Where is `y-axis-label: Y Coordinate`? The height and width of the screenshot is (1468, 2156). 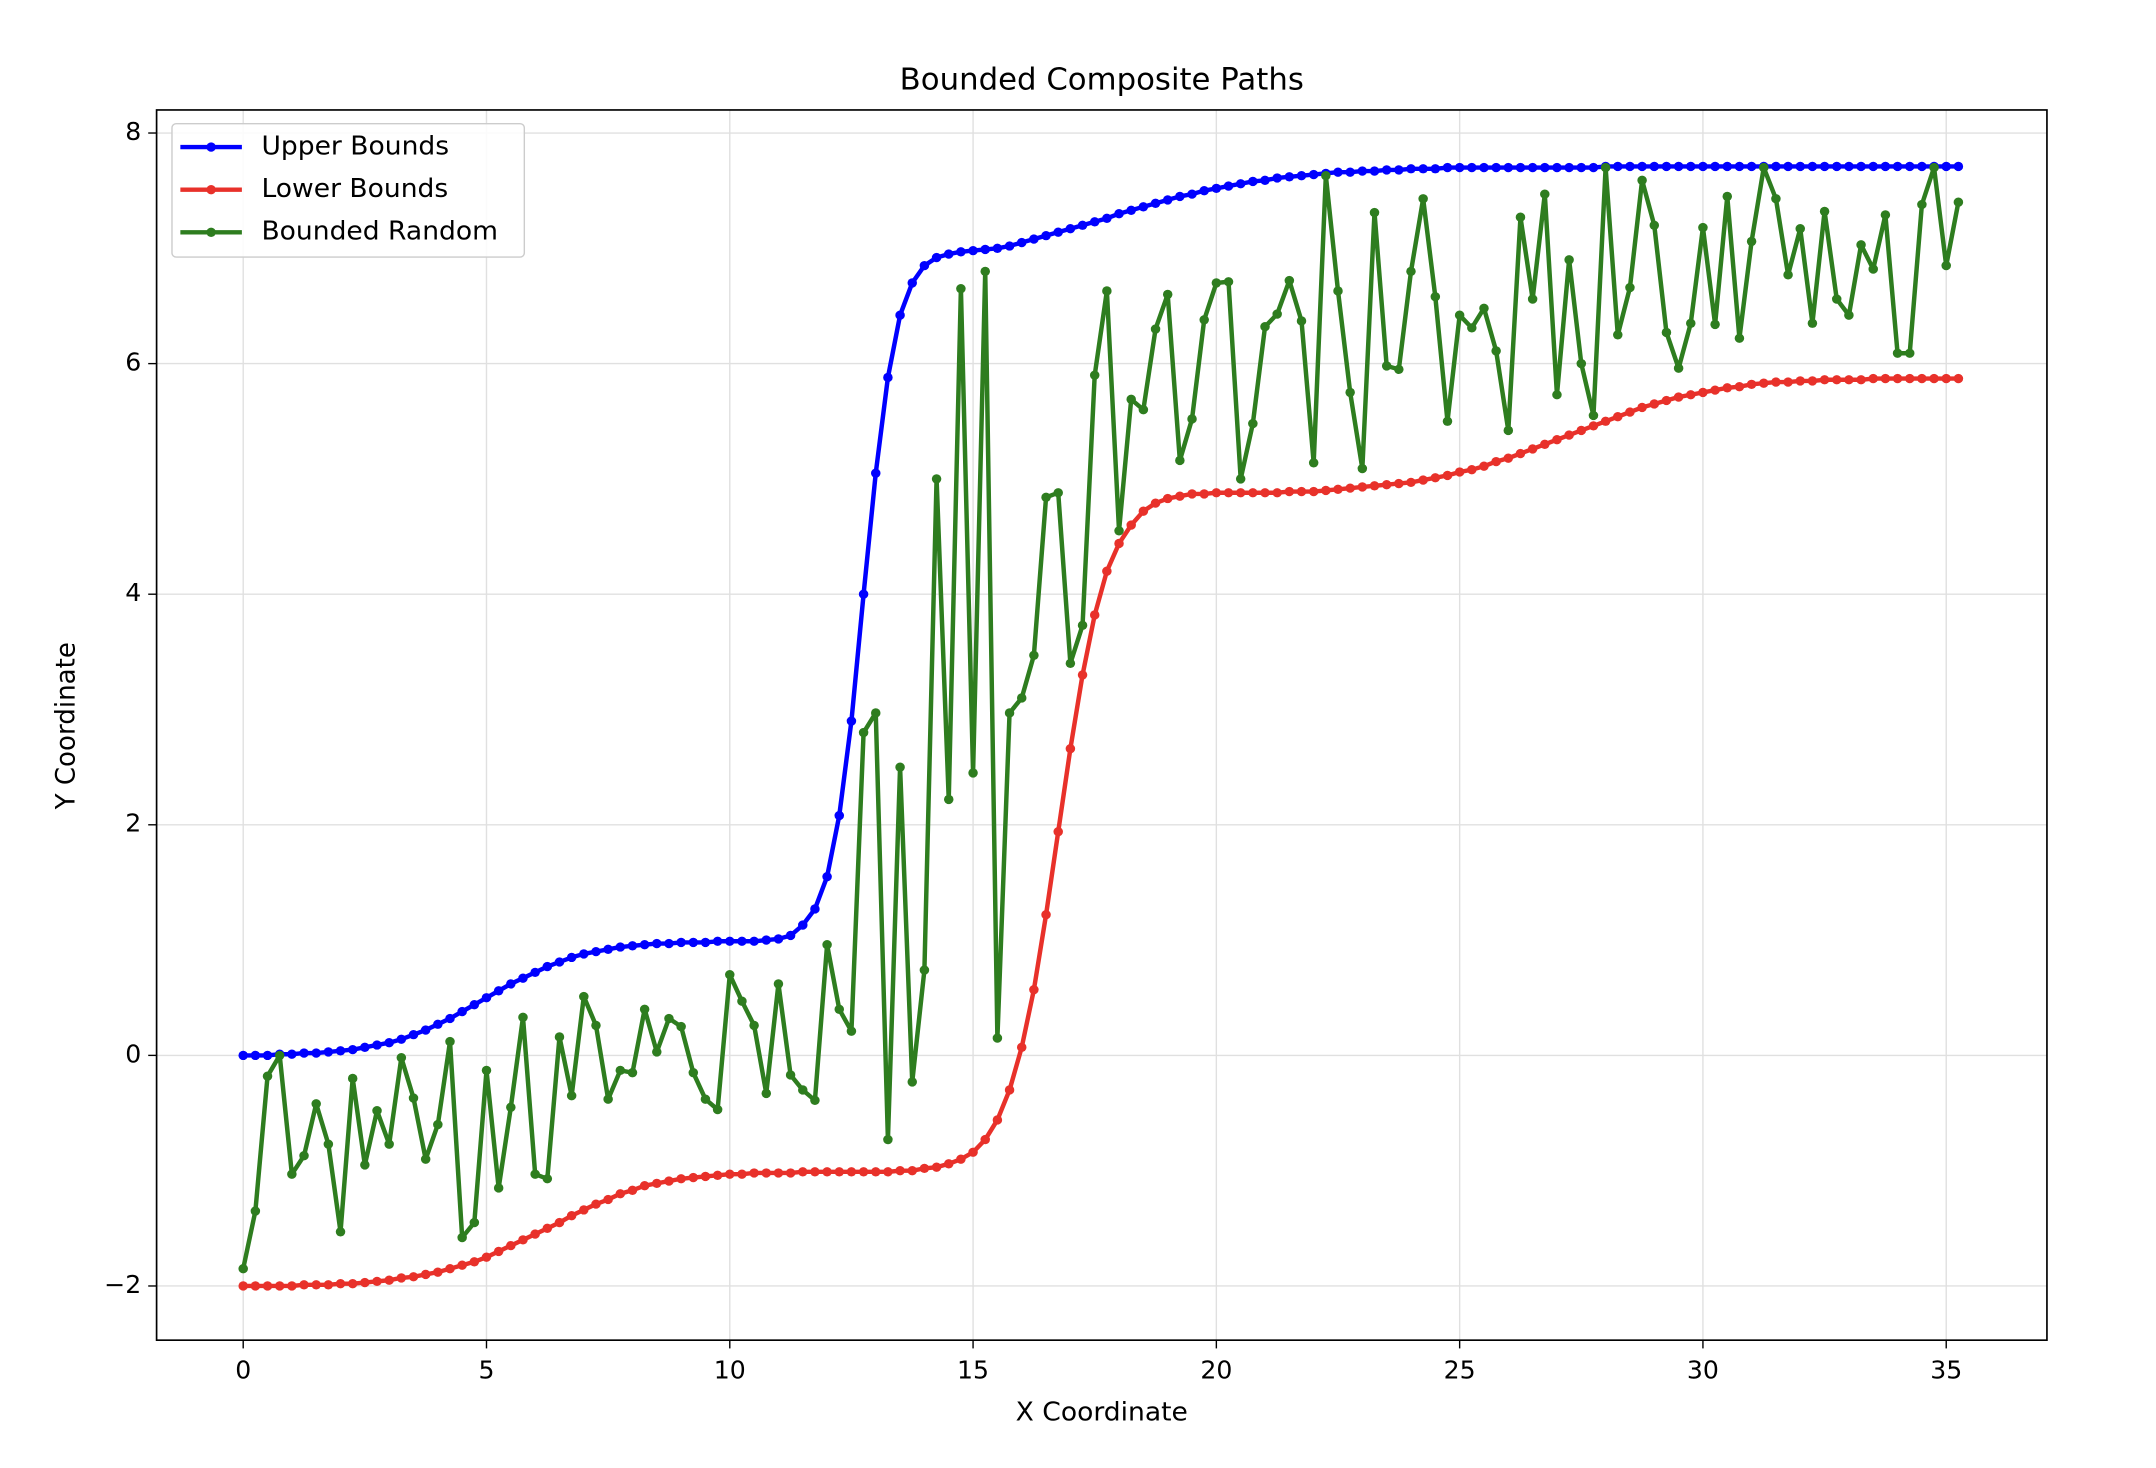
y-axis-label: Y Coordinate is located at coordinates (66, 726).